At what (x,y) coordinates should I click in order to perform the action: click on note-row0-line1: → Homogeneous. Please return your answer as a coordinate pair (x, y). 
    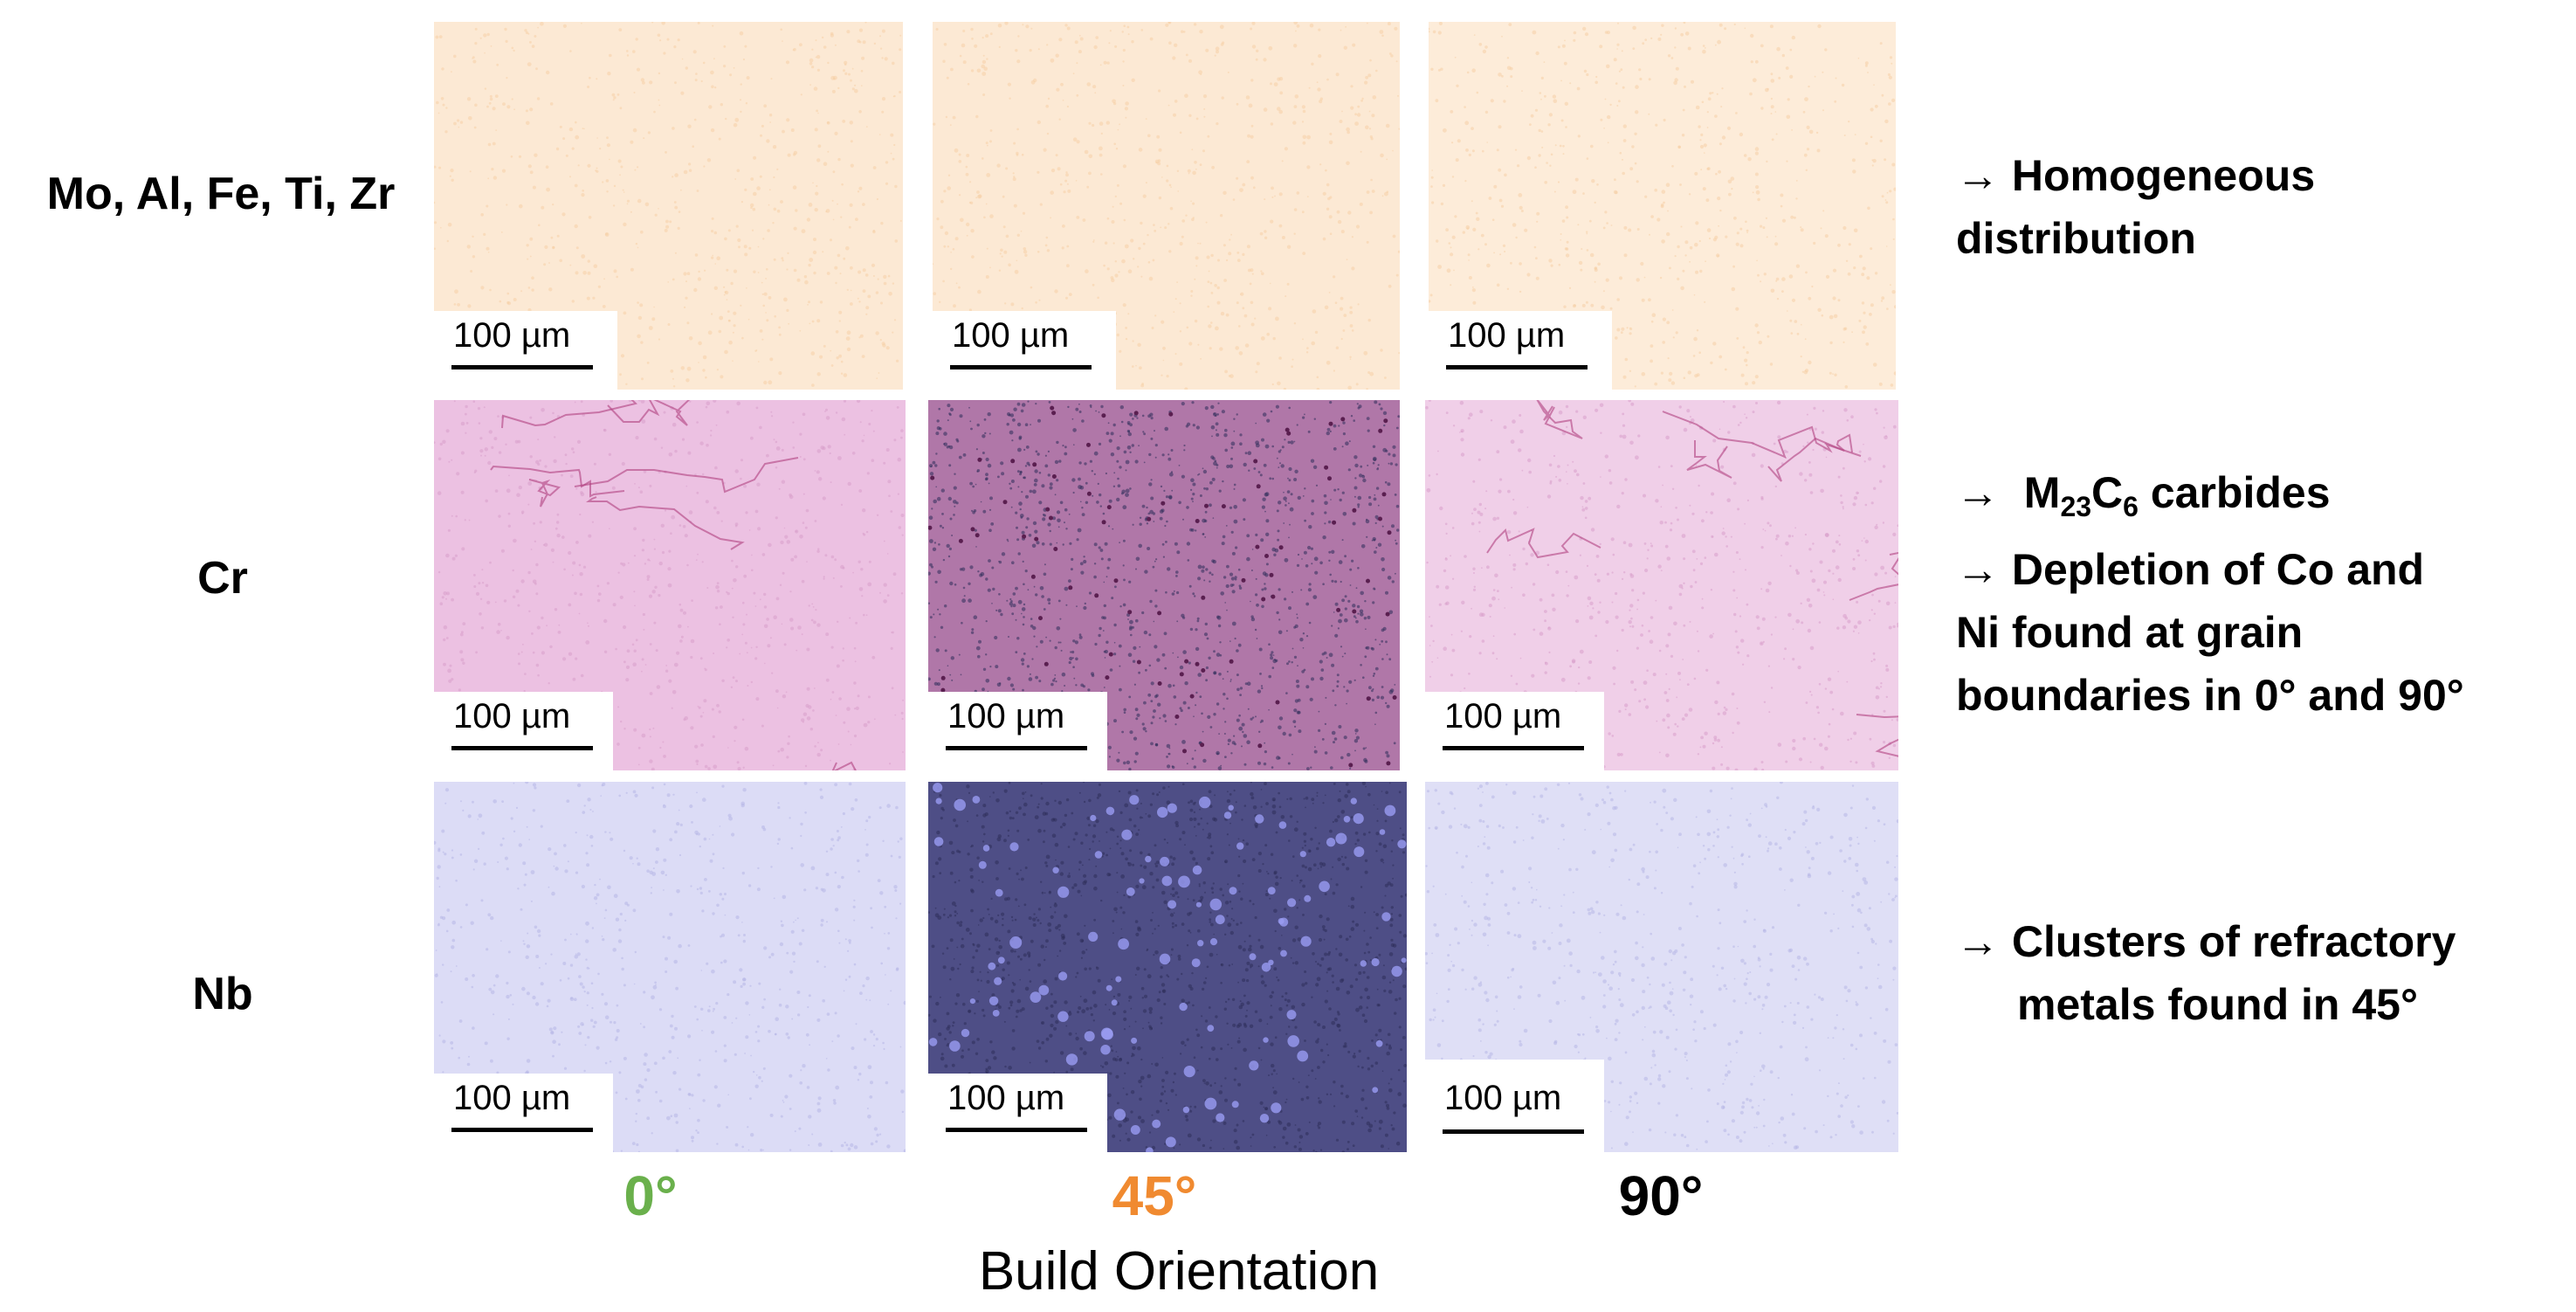
    Looking at the image, I should click on (2136, 175).